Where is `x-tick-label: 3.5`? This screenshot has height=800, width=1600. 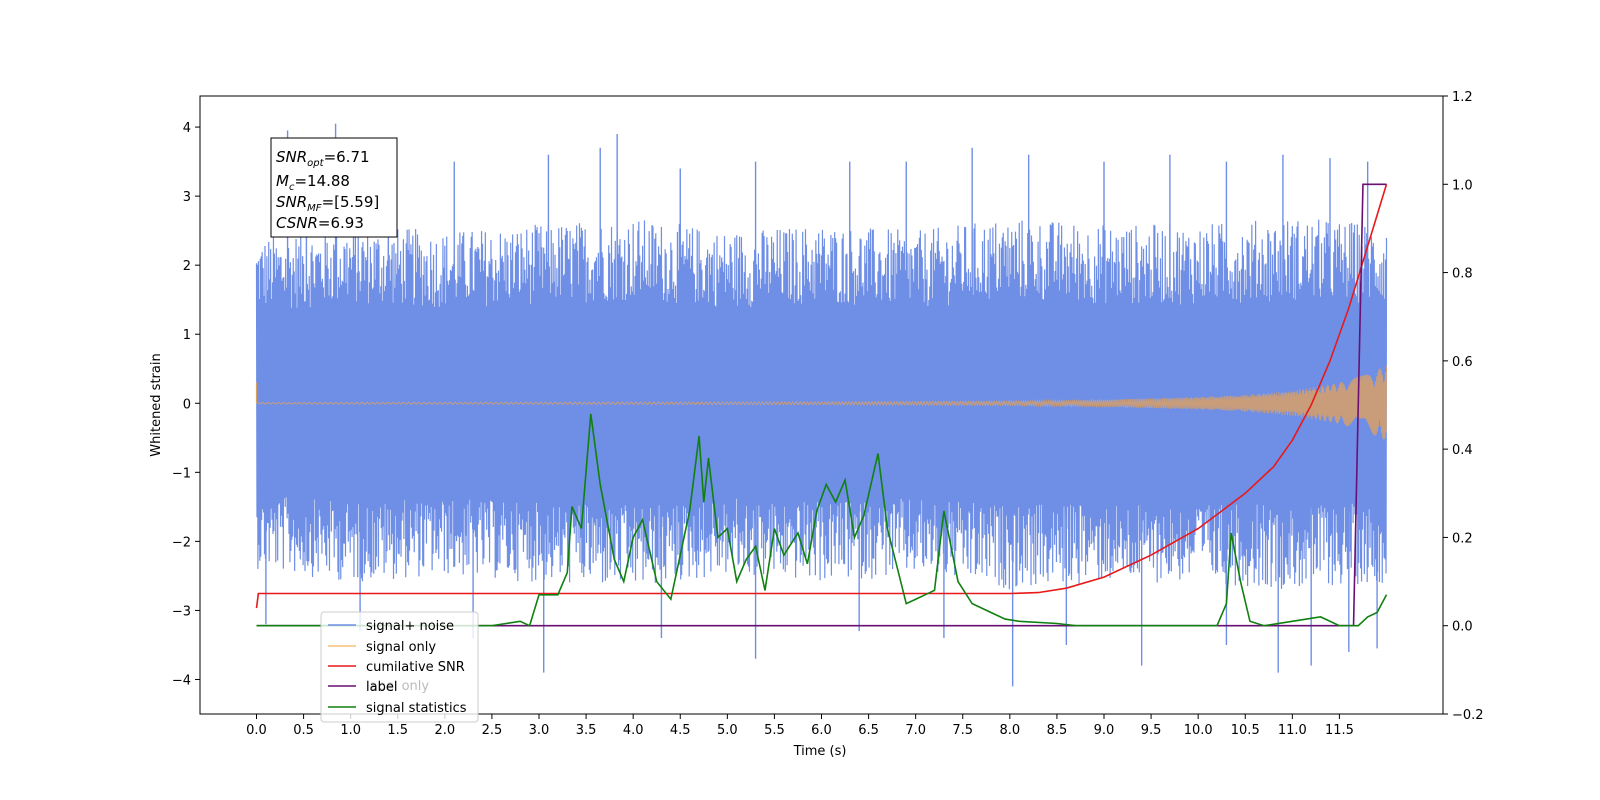 x-tick-label: 3.5 is located at coordinates (586, 730).